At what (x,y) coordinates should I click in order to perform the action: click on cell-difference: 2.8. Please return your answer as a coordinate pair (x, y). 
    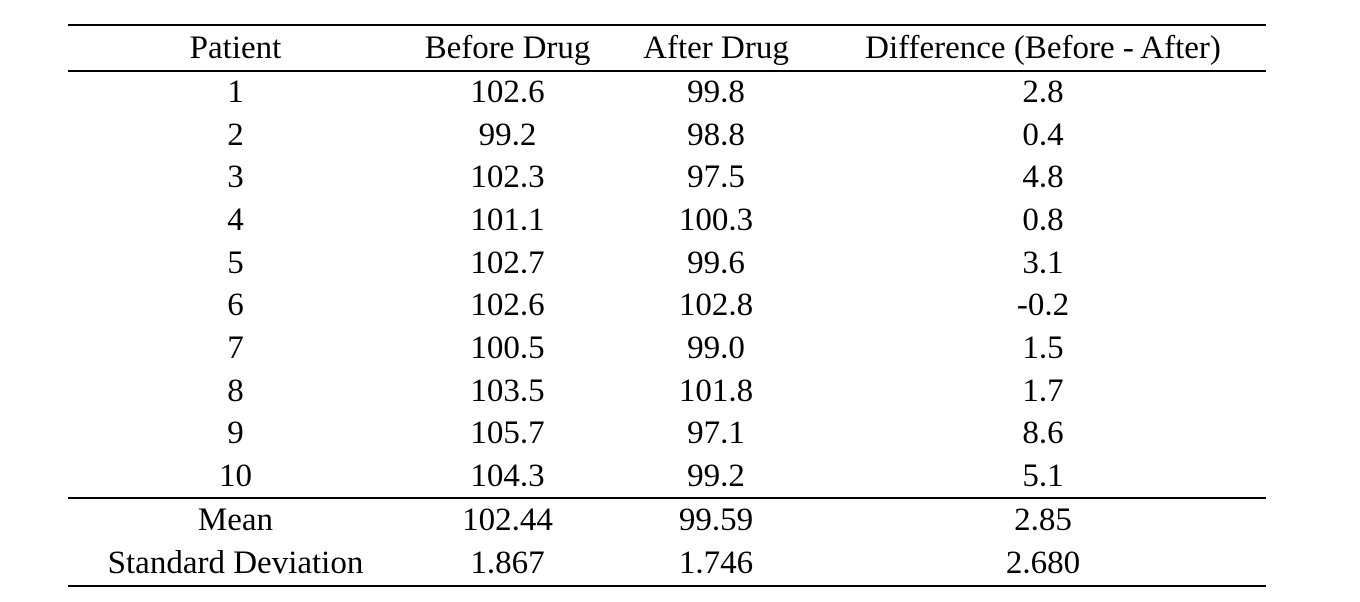
    Looking at the image, I should click on (1043, 92).